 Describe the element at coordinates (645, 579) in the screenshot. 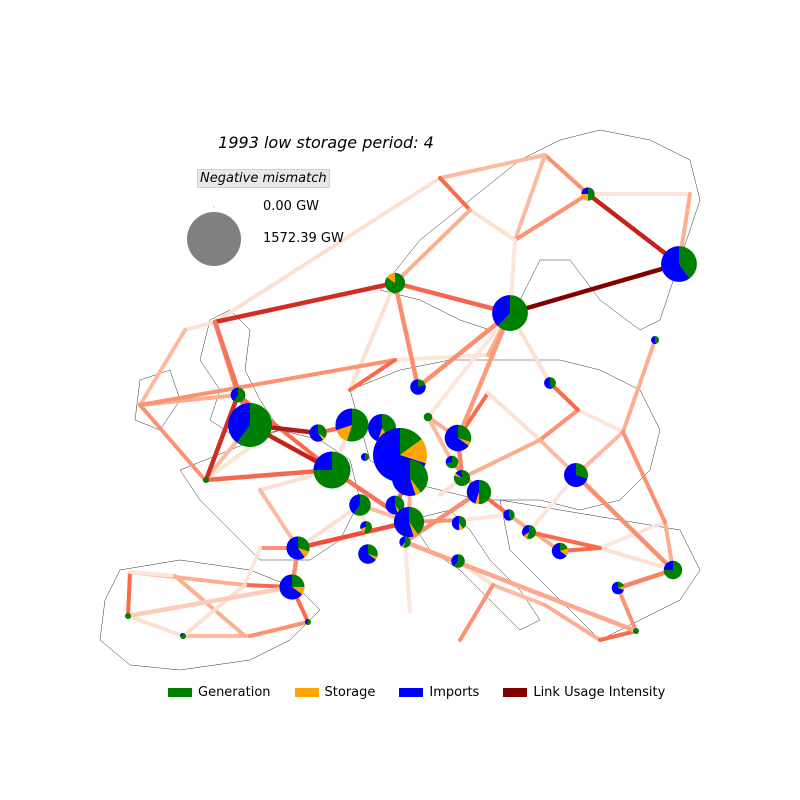

I see `link-ro-bg` at that location.